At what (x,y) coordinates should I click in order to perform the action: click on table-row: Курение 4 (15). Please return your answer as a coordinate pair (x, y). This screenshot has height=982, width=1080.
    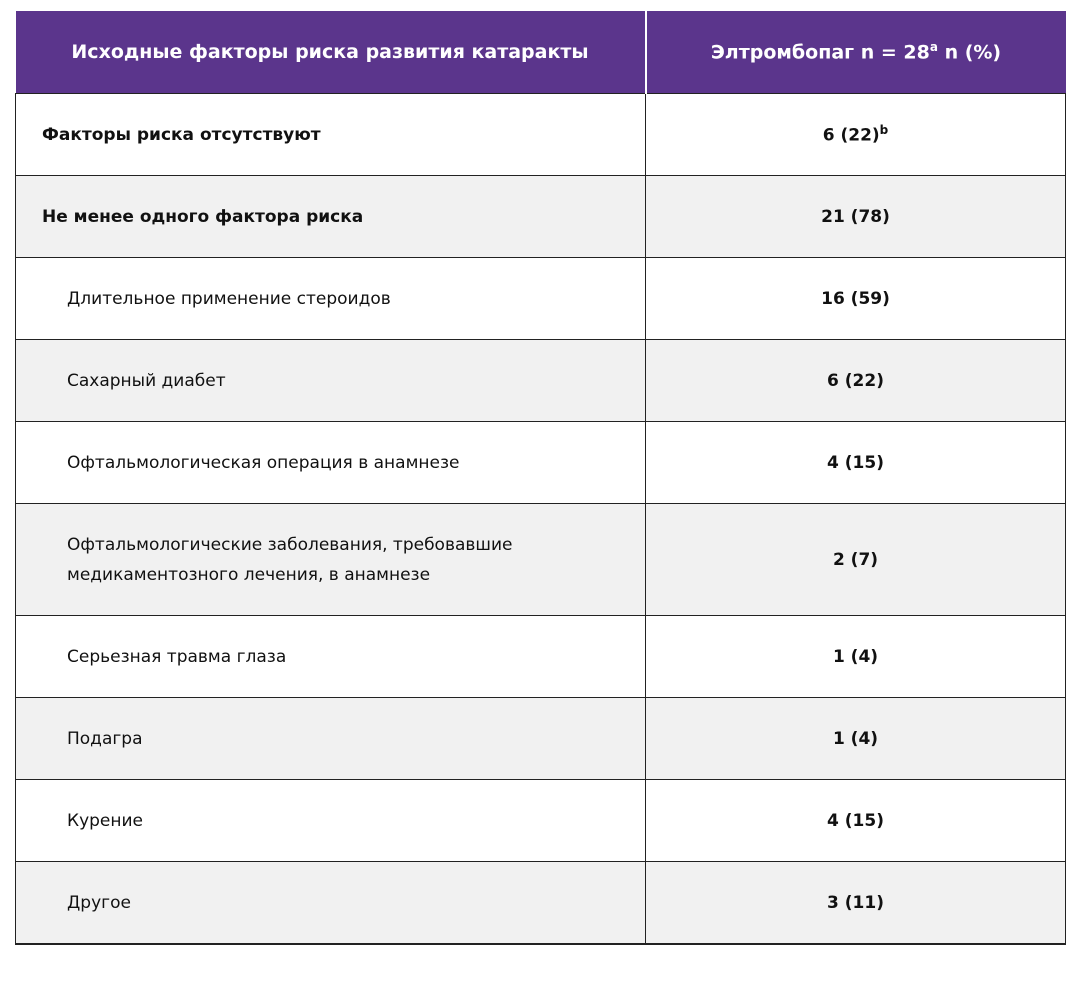
    Looking at the image, I should click on (540, 820).